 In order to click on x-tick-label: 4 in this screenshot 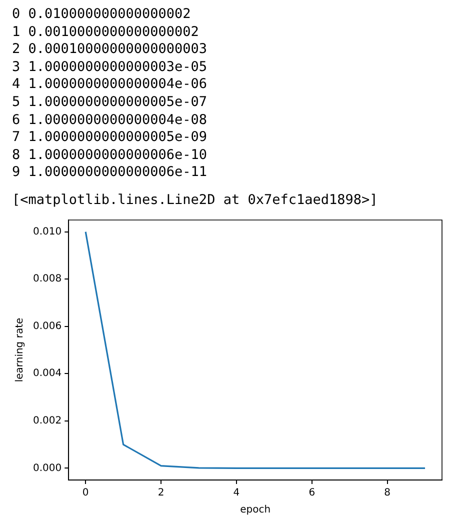, I will do `click(236, 492)`.